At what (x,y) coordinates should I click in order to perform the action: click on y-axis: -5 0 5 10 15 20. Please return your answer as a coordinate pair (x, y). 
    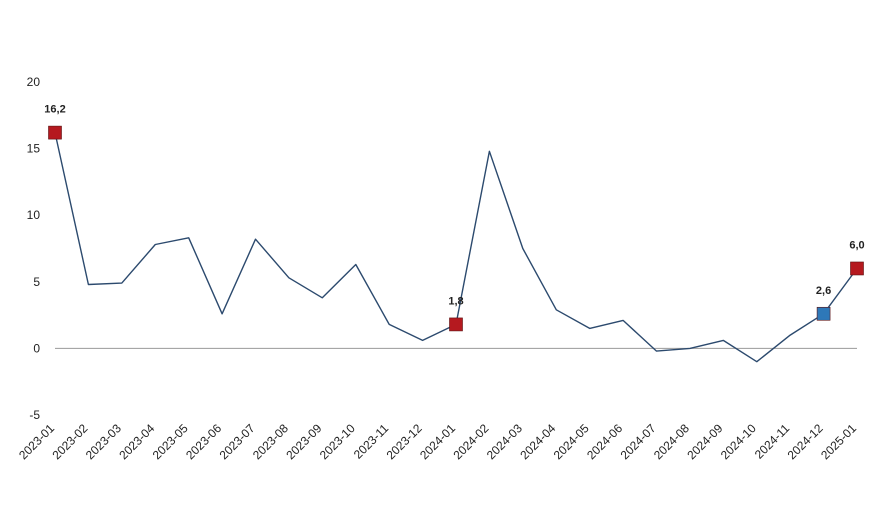
    Looking at the image, I should click on (34, 248).